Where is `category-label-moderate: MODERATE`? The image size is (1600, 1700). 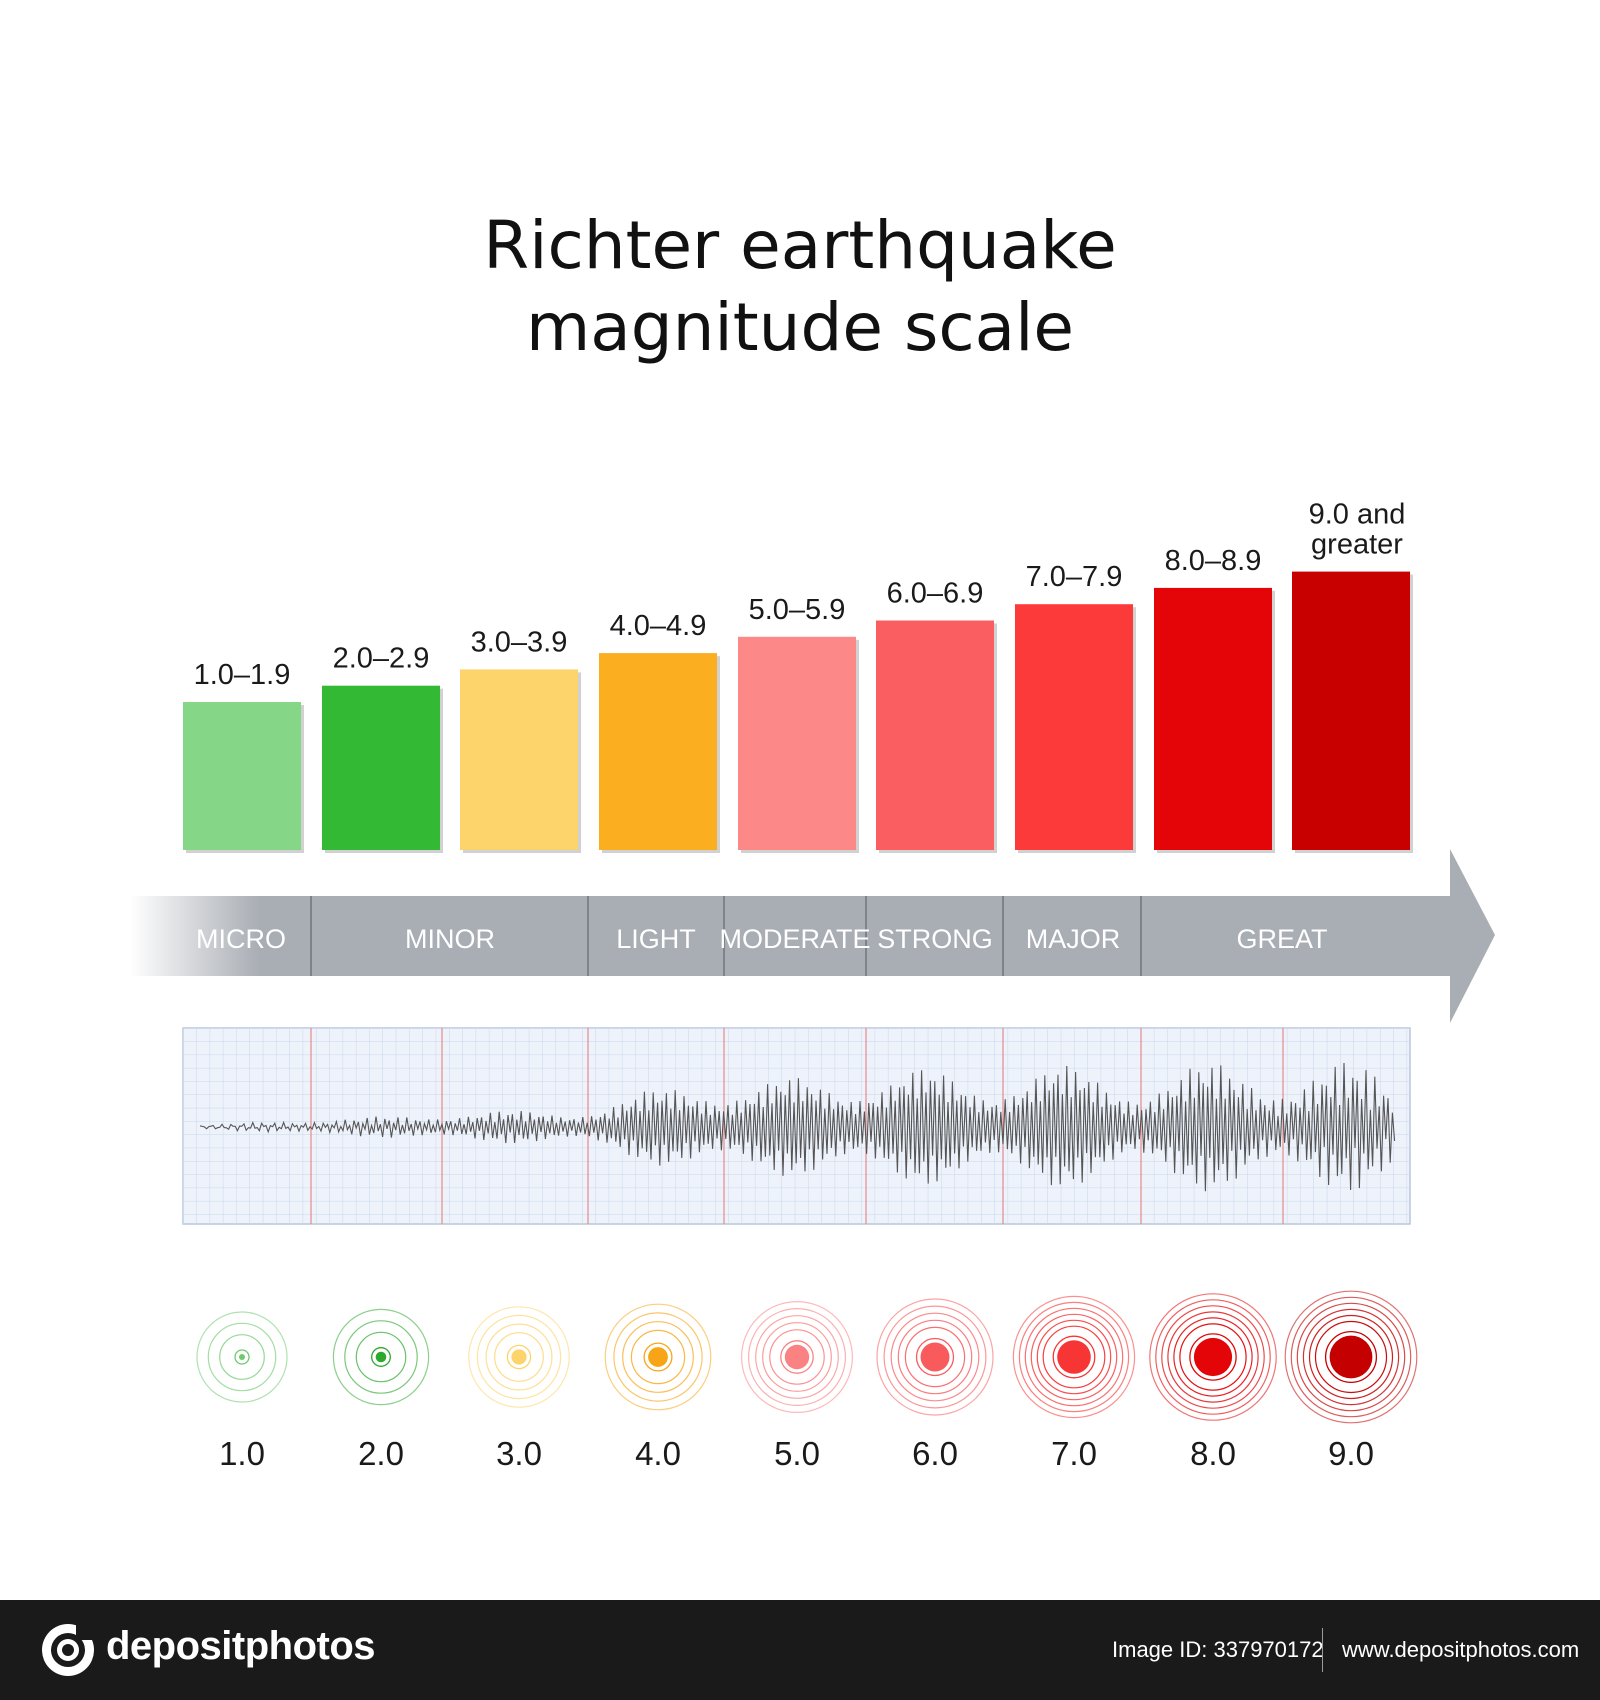
category-label-moderate: MODERATE is located at coordinates (794, 939).